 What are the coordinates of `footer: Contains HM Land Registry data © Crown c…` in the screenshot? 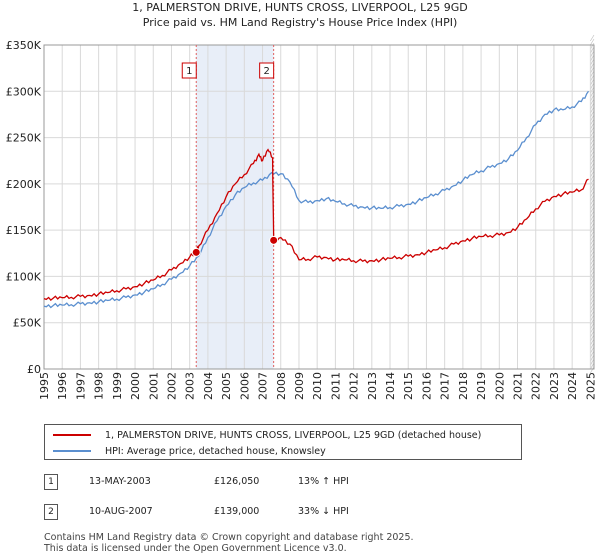 It's located at (229, 543).